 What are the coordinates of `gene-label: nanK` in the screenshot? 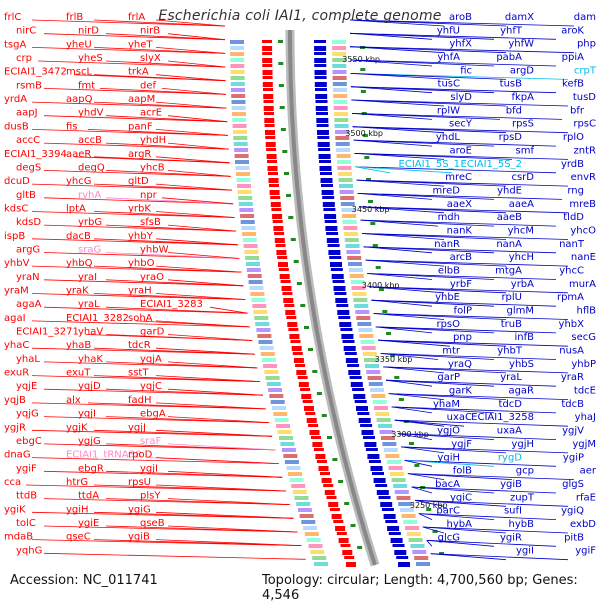 It's located at (460, 231).